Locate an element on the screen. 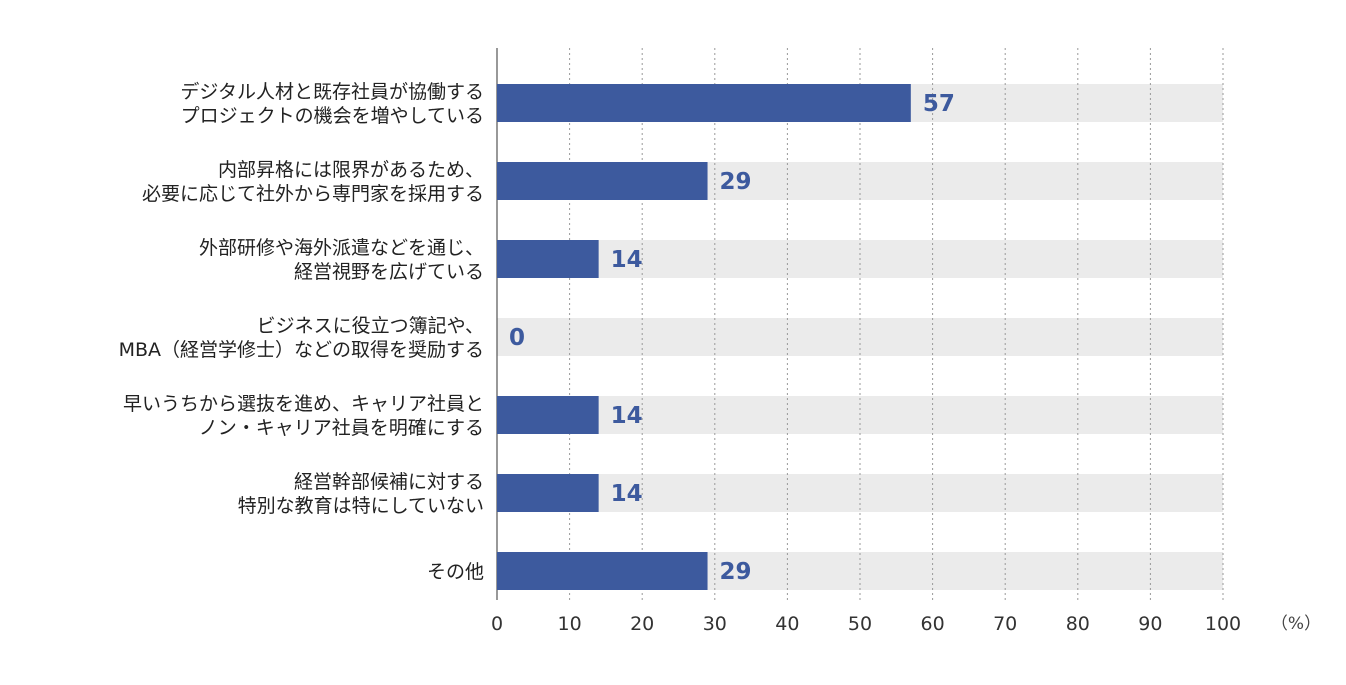  category-label: その他 is located at coordinates (455, 572).